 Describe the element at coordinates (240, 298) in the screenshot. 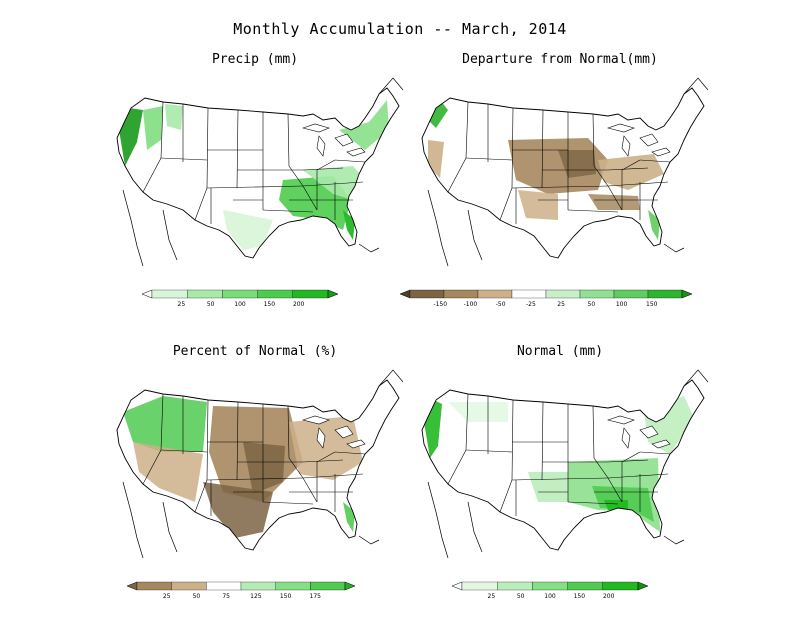

I see `precip-colorbar: 25 50 100 150 200` at that location.